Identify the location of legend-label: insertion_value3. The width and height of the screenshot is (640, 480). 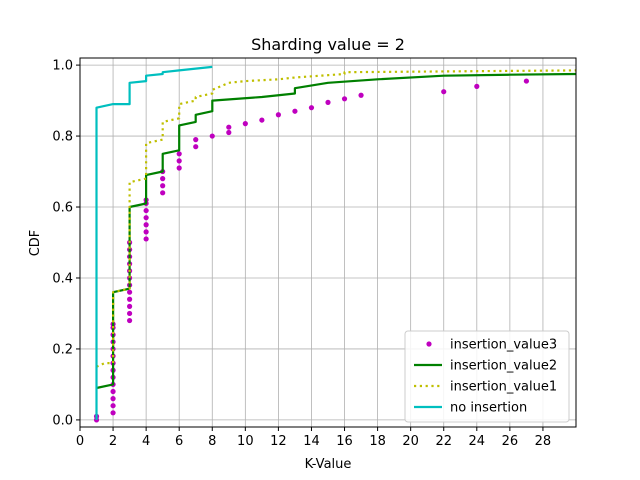
(503, 345).